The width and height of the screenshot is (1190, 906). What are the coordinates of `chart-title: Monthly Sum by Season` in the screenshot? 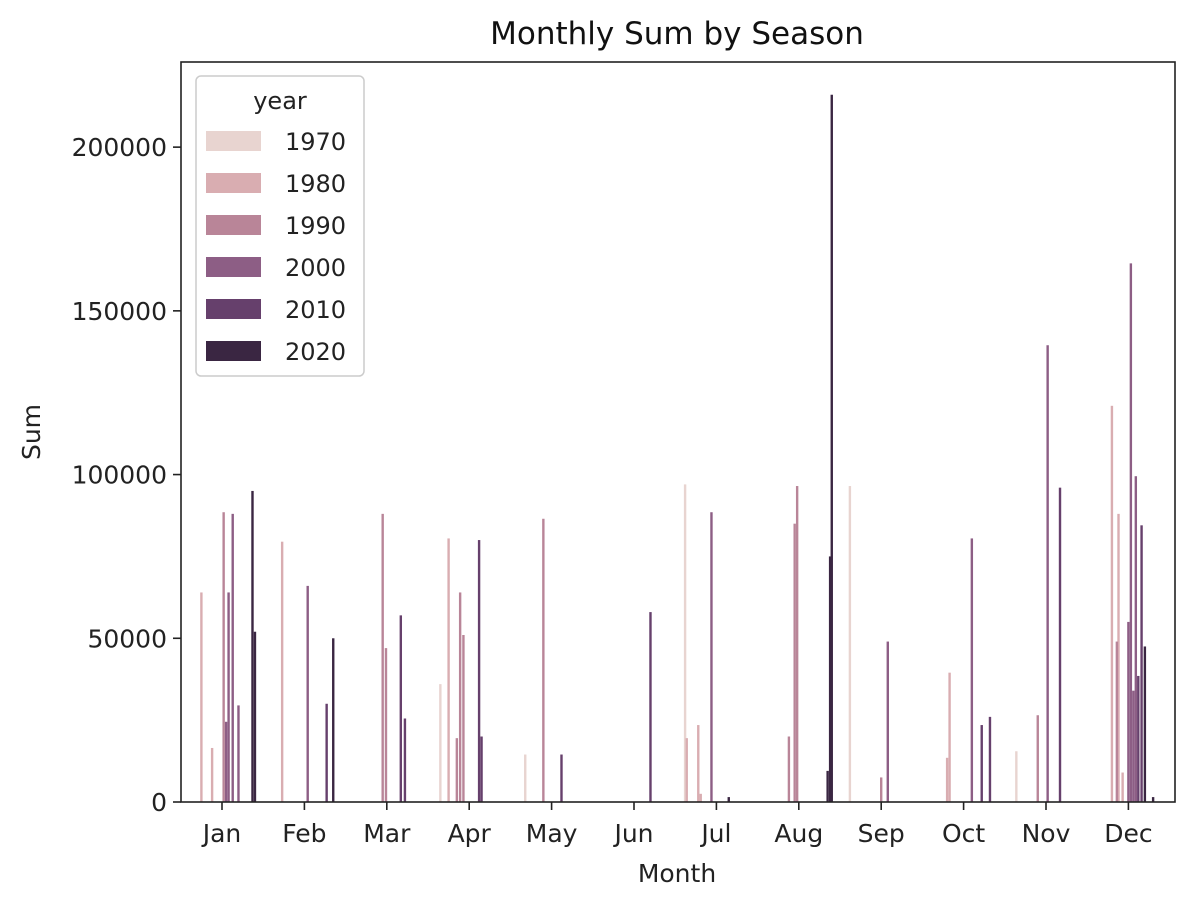 It's located at (677, 34).